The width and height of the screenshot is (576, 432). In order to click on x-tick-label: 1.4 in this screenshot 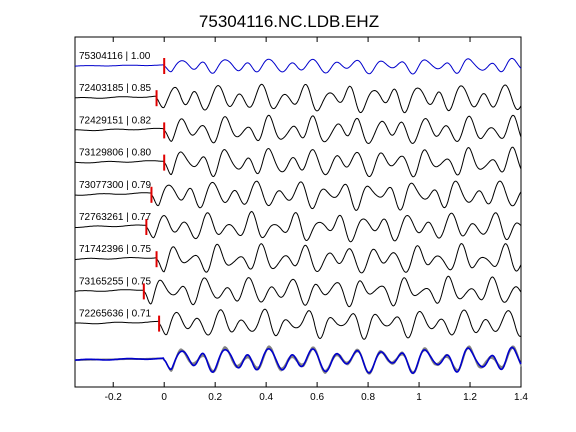, I will do `click(521, 397)`.